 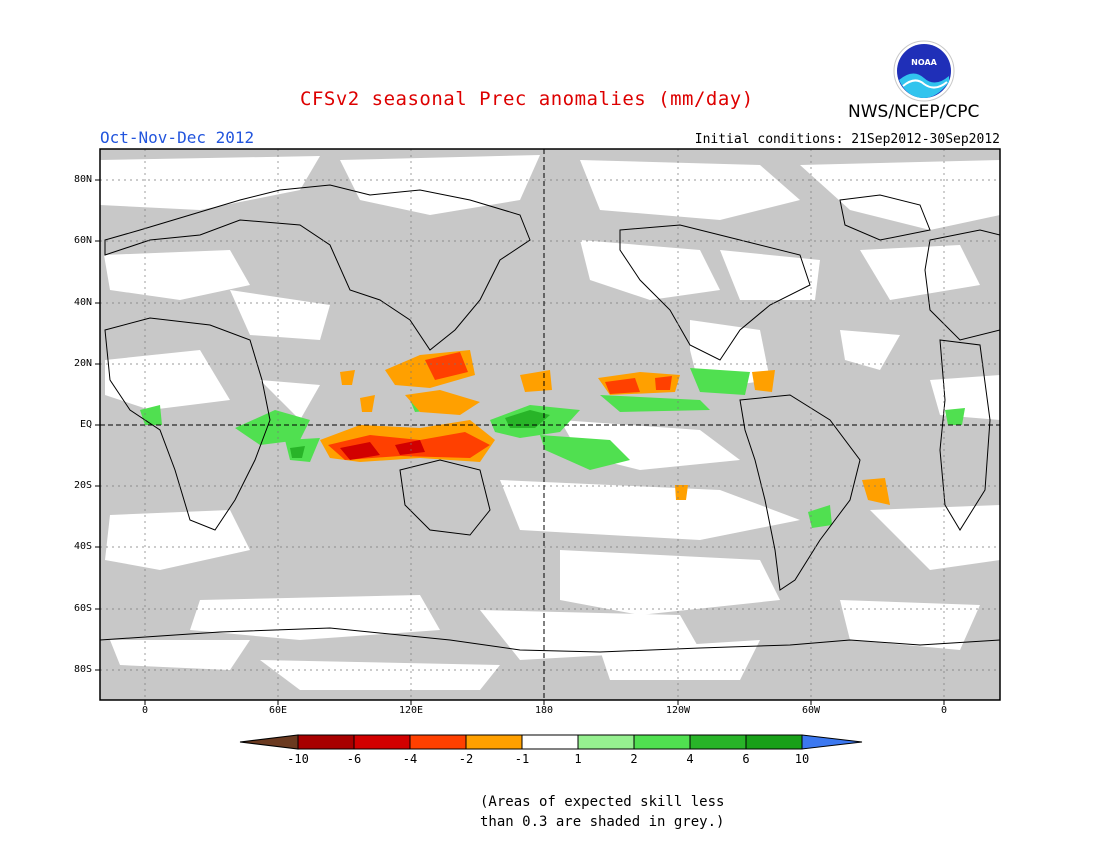 I want to click on lon-label: 60W, so click(x=811, y=710).